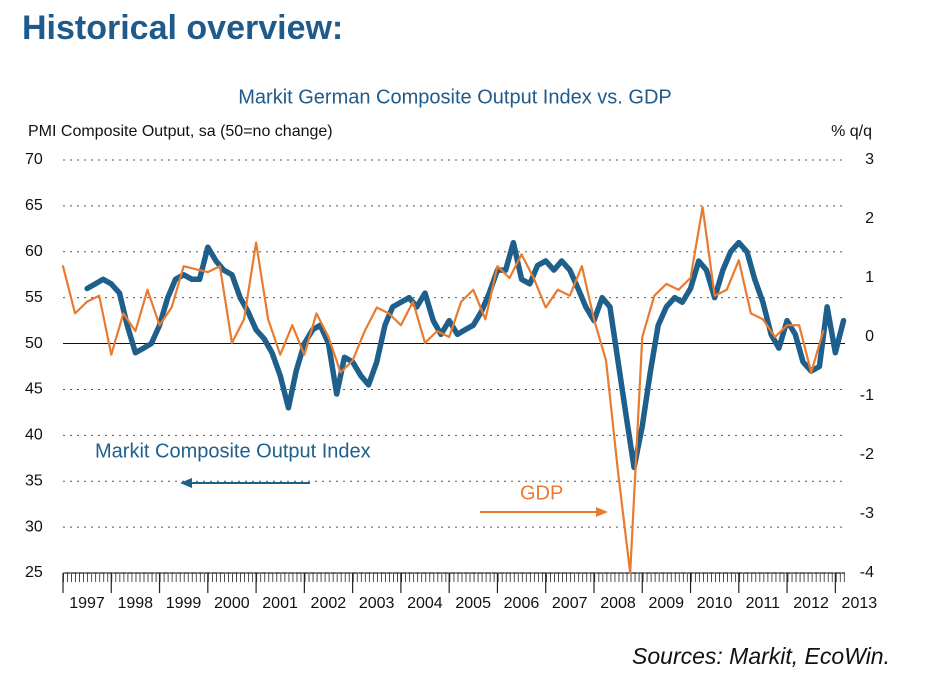 The height and width of the screenshot is (688, 930). I want to click on minor-ticks, so click(454, 577).